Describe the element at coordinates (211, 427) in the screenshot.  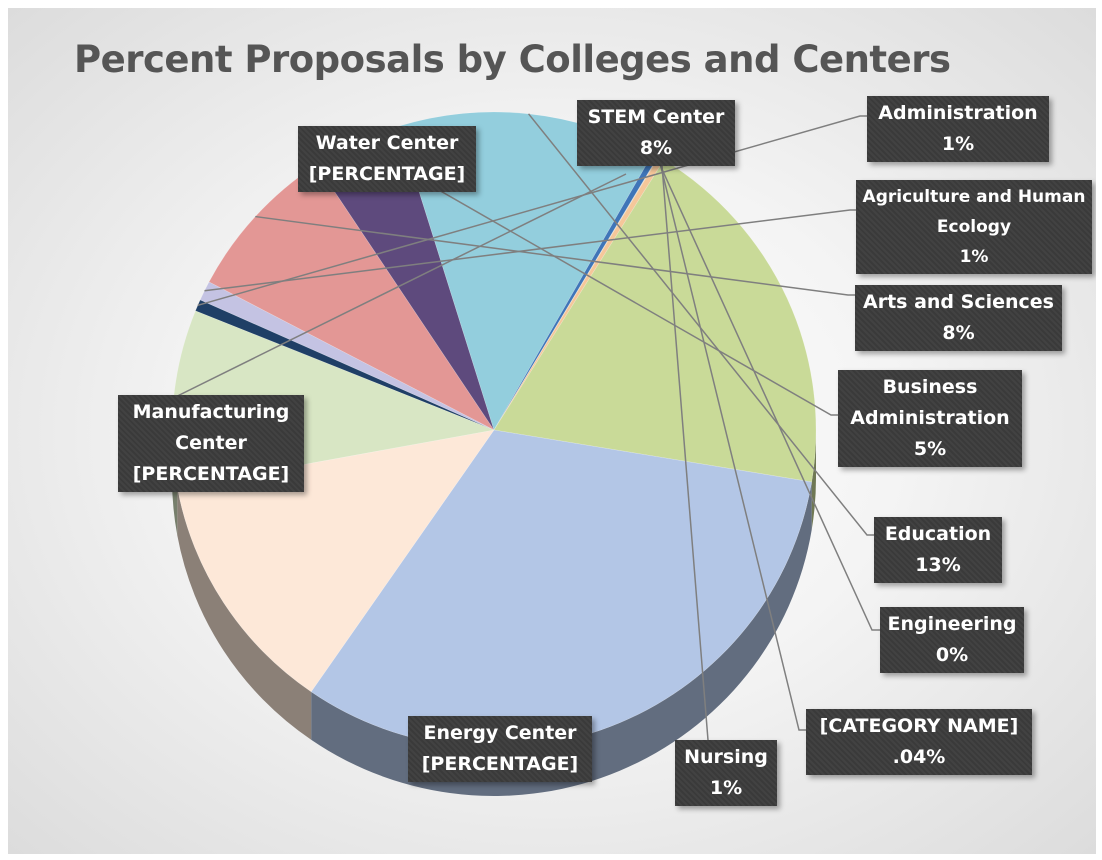
I see `slice-name: Manufacturing Center` at that location.